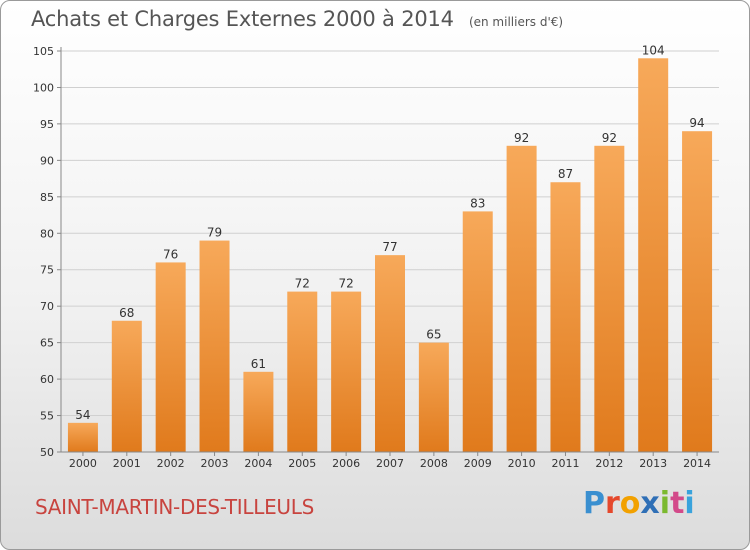 This screenshot has width=750, height=550. Describe the element at coordinates (43, 87) in the screenshot. I see `y-tick-label: 100` at that location.